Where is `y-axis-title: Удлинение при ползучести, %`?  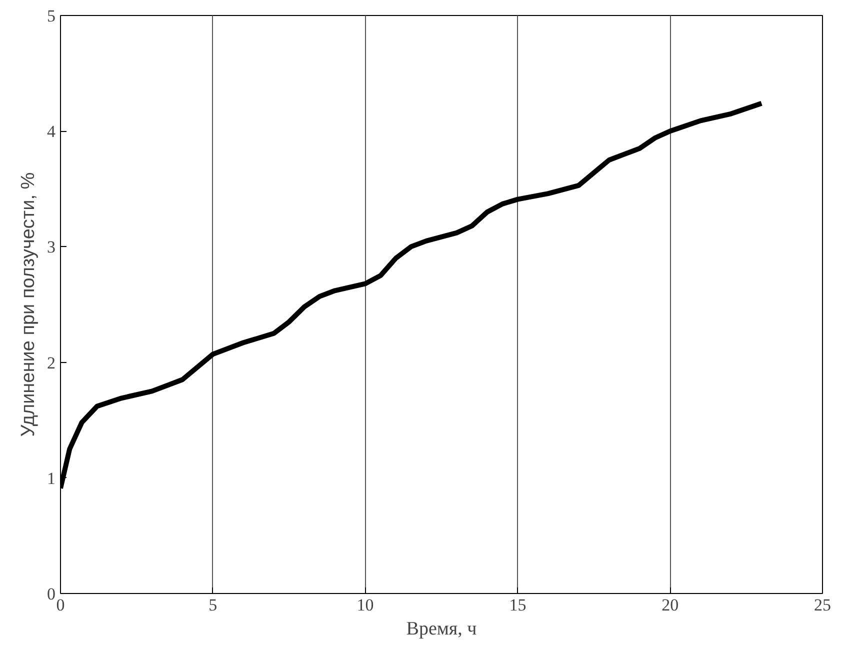 y-axis-title: Удлинение при ползучести, % is located at coordinates (28, 304).